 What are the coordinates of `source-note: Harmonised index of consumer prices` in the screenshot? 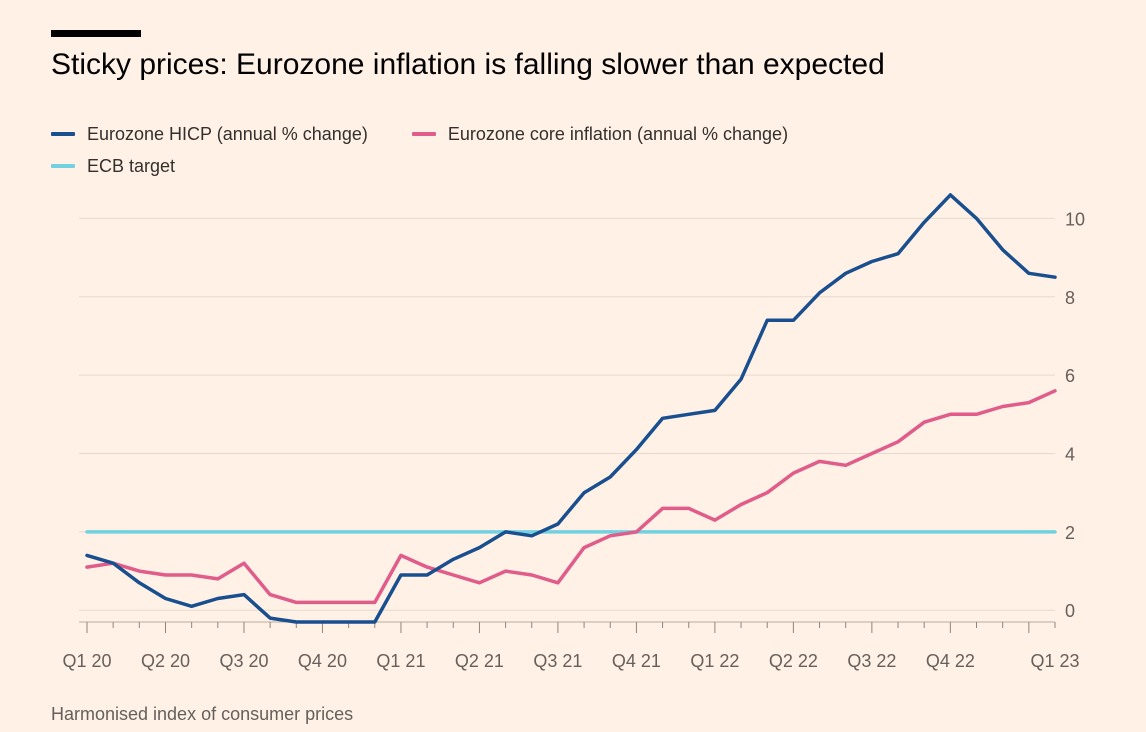 It's located at (202, 714).